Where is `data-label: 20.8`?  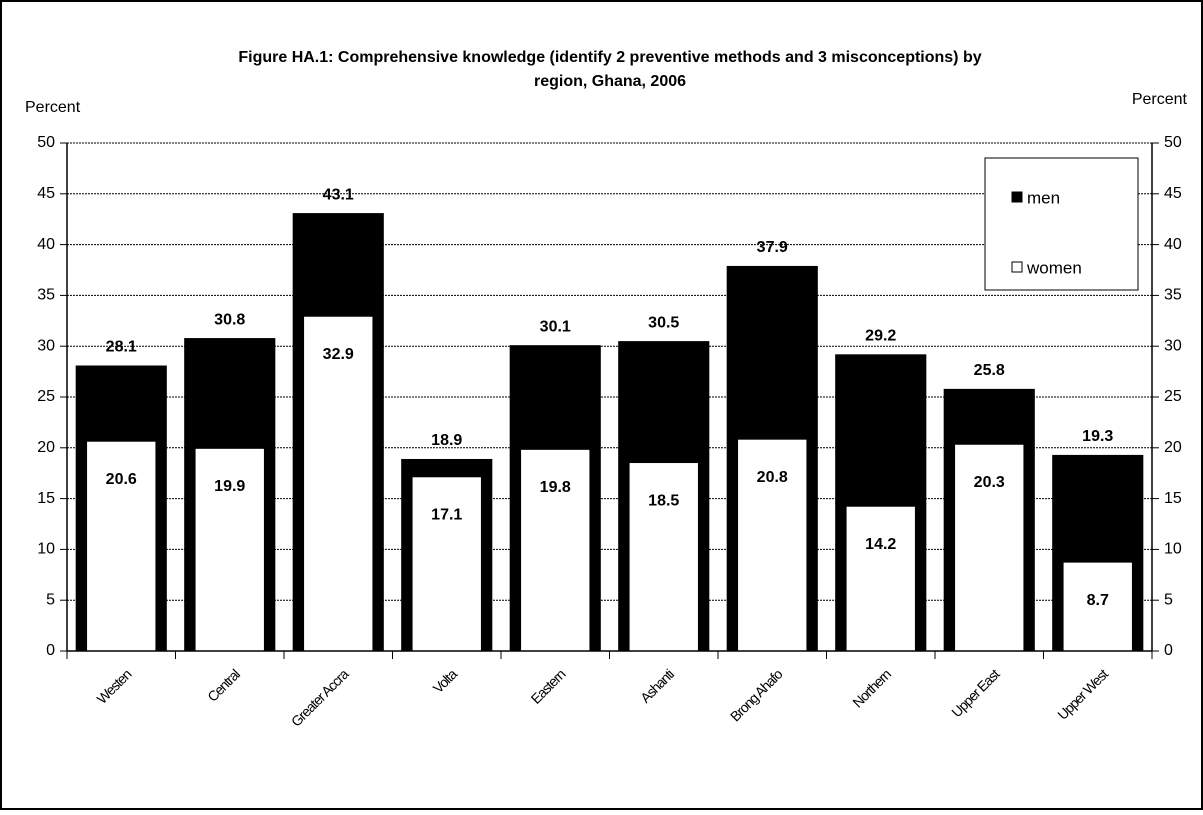 data-label: 20.8 is located at coordinates (772, 477).